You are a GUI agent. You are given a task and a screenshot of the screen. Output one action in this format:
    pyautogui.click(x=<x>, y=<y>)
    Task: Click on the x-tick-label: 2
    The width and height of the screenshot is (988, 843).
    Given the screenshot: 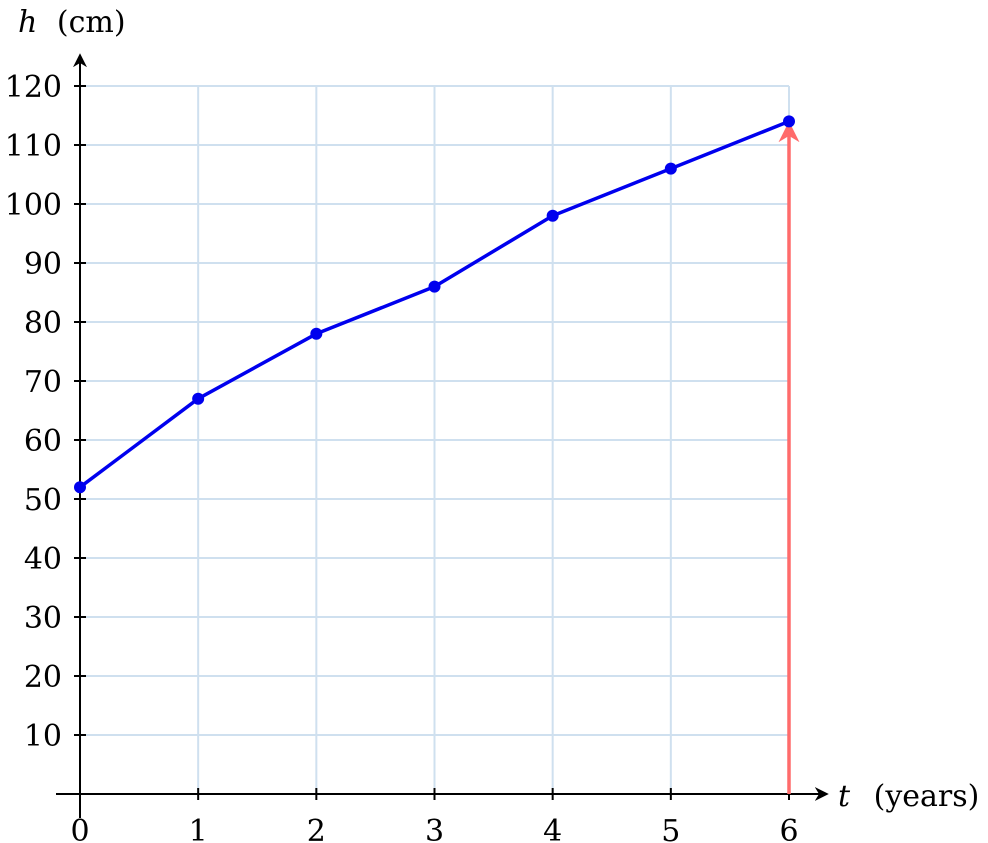 What is the action you would take?
    pyautogui.click(x=316, y=828)
    